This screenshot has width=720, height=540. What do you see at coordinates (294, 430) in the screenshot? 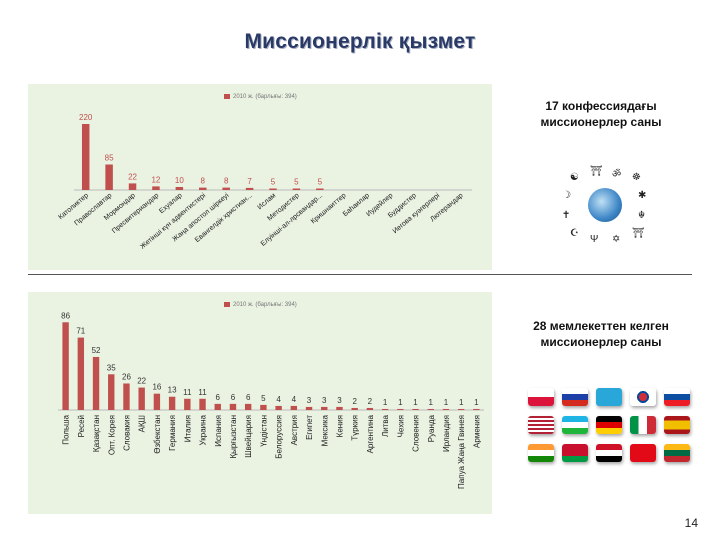
I see `category-label-16: Австрия` at bounding box center [294, 430].